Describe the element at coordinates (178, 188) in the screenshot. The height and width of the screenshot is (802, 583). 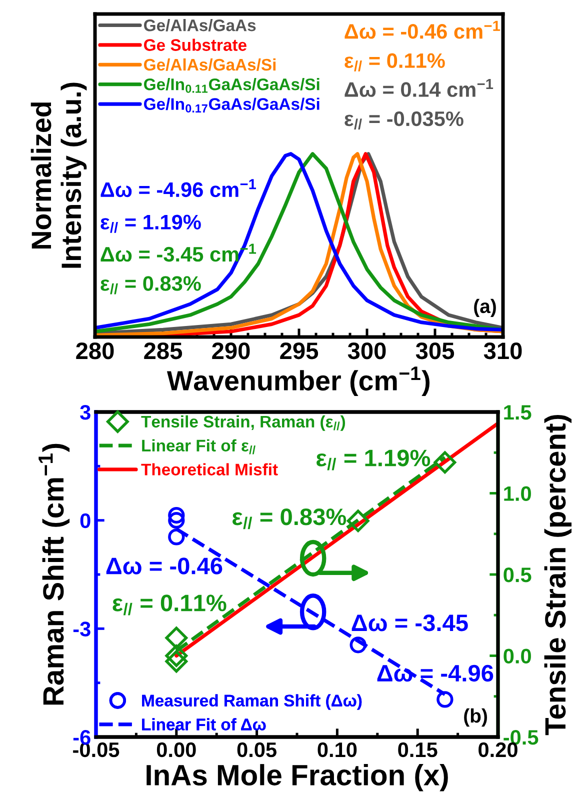
I see `annotation: Δω = -4.96 cm$^{−1}$` at that location.